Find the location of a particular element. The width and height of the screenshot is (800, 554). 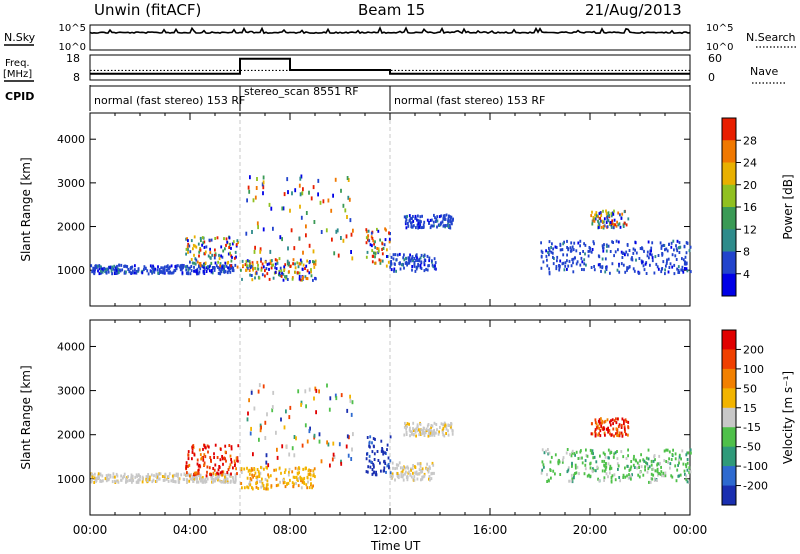

nsky-series is located at coordinates (390, 30).